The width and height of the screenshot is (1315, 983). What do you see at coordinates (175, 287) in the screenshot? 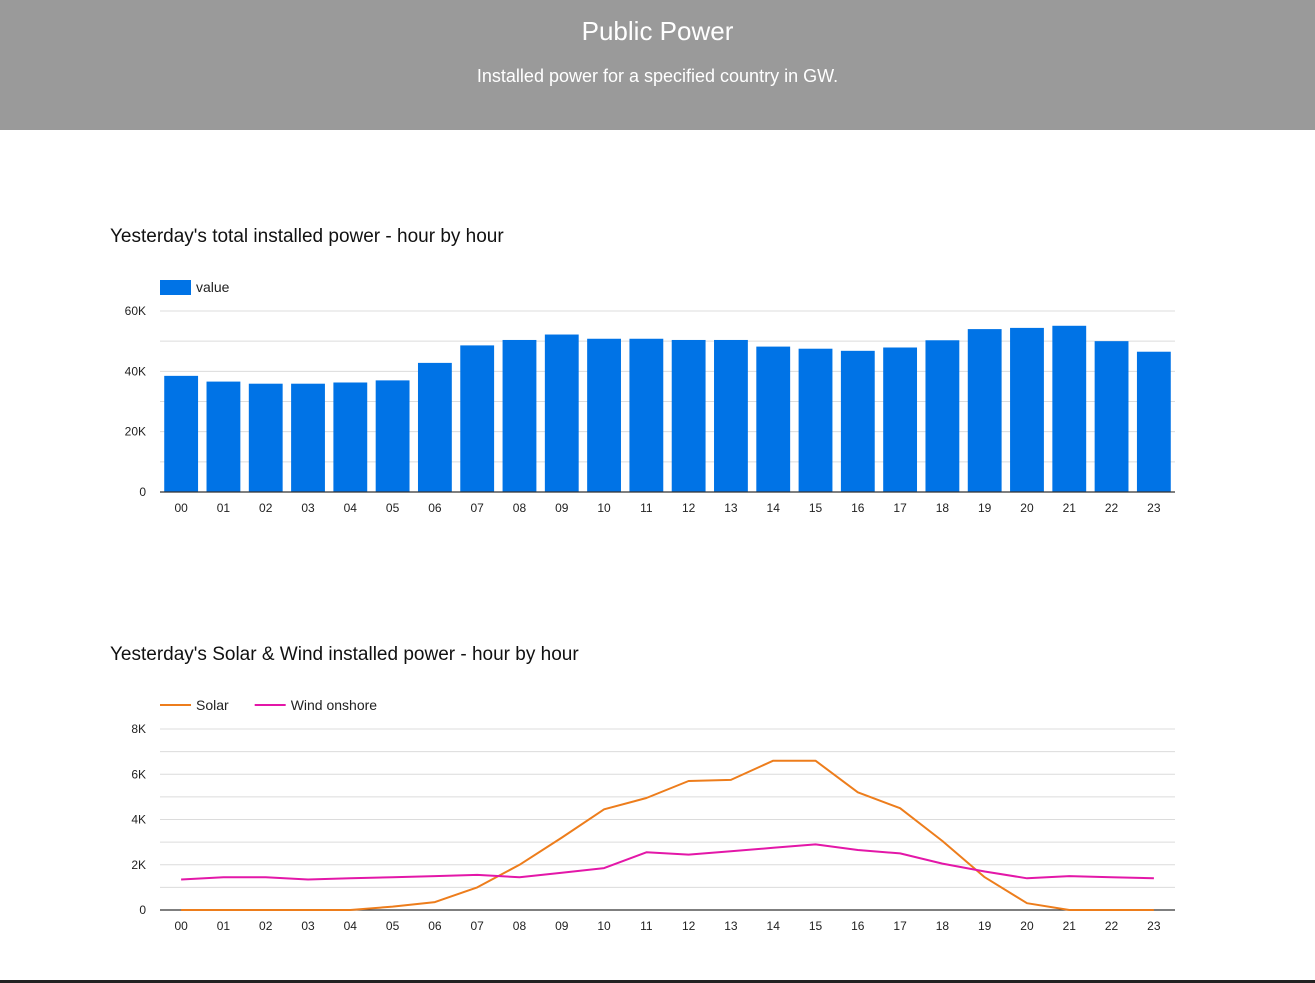
I see `legend-swatch-value` at bounding box center [175, 287].